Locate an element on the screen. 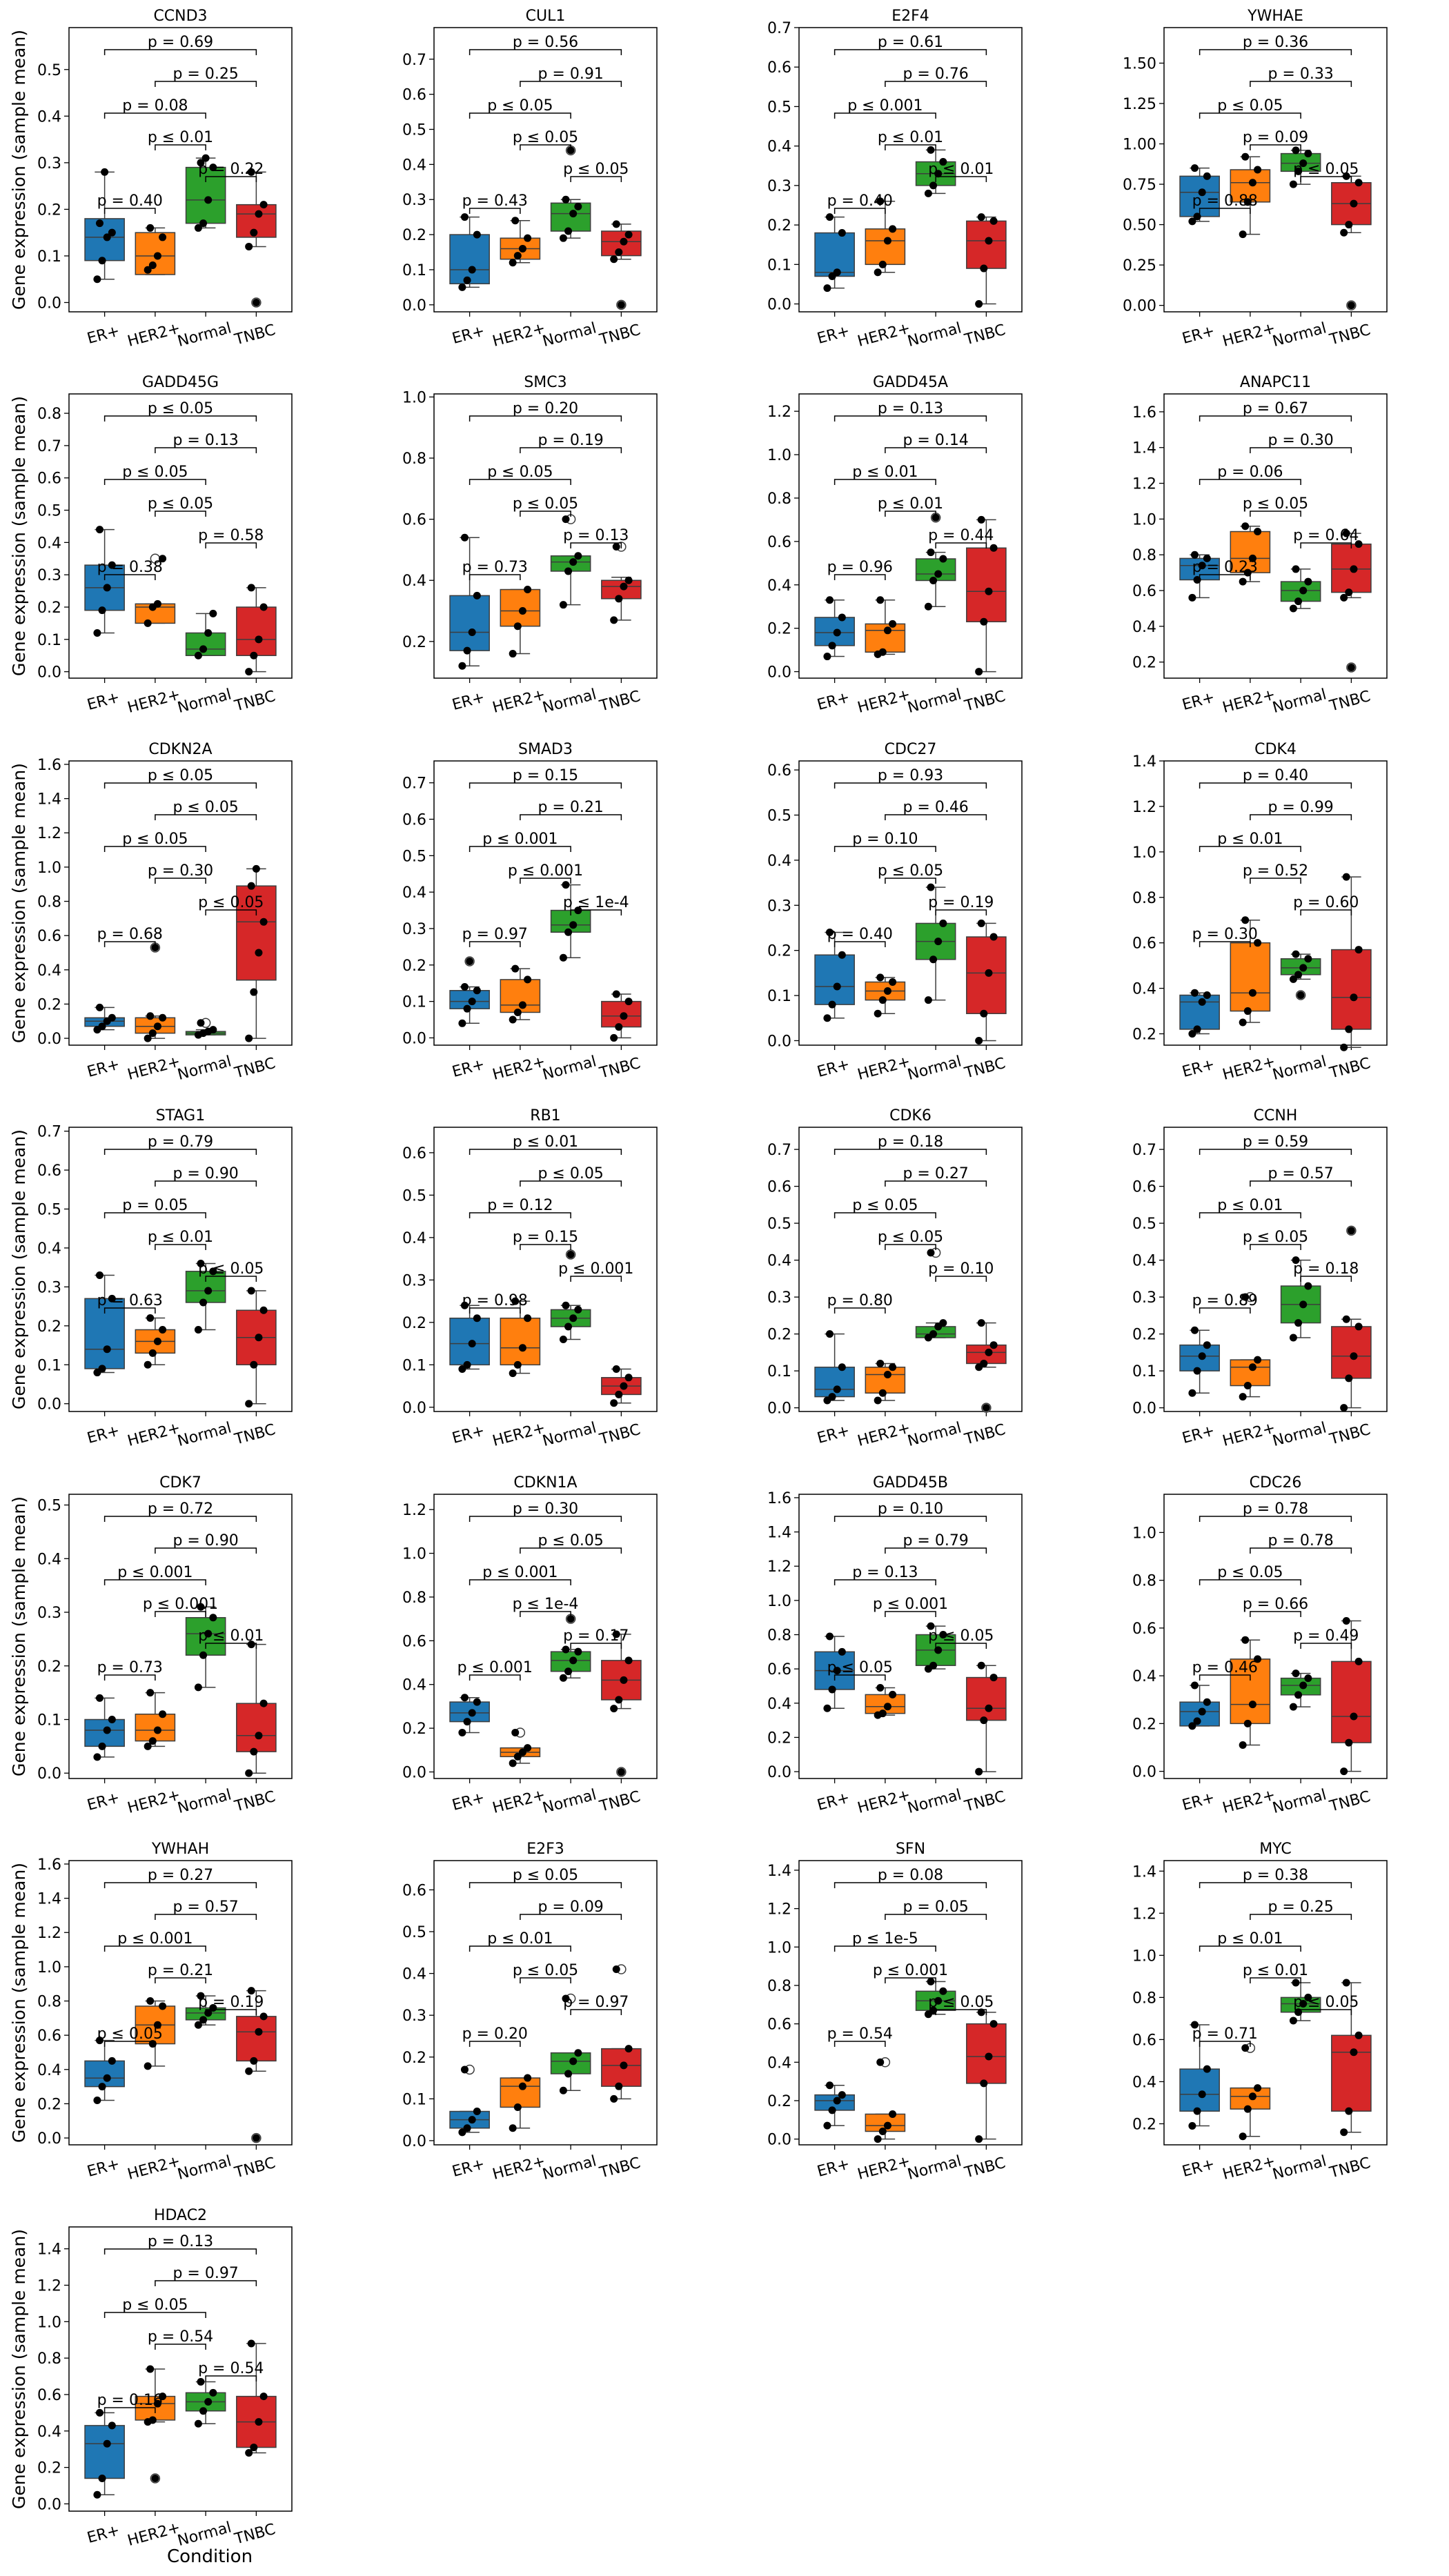 This screenshot has width=1449, height=2576. chart-title: GADD45A is located at coordinates (910, 382).